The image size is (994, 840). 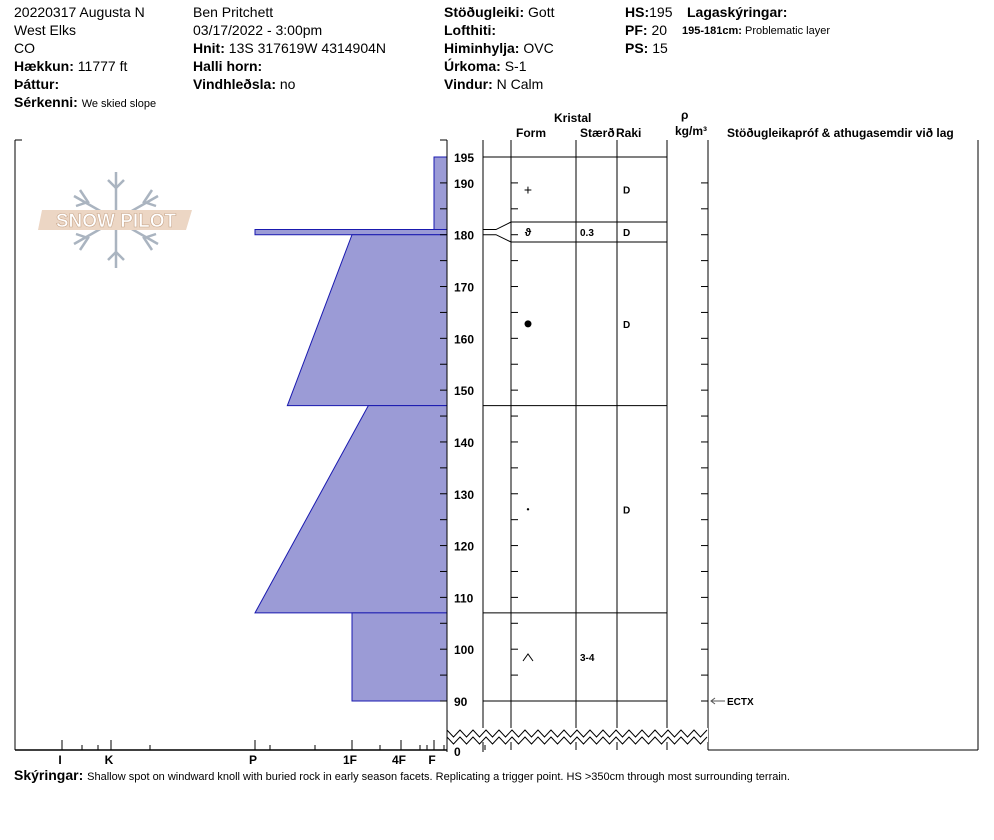 What do you see at coordinates (464, 650) in the screenshot?
I see `depth-label-100: 100` at bounding box center [464, 650].